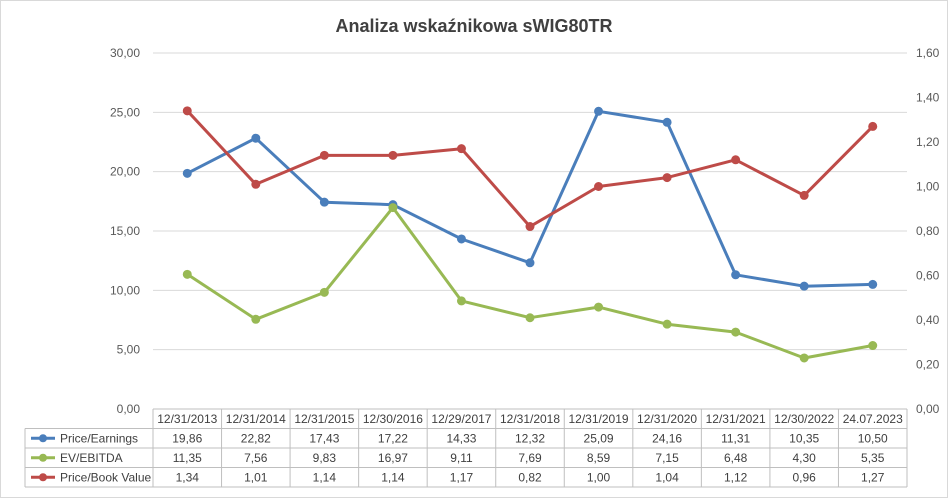  Describe the element at coordinates (928, 320) in the screenshot. I see `right-tick-label: 0,40` at that location.